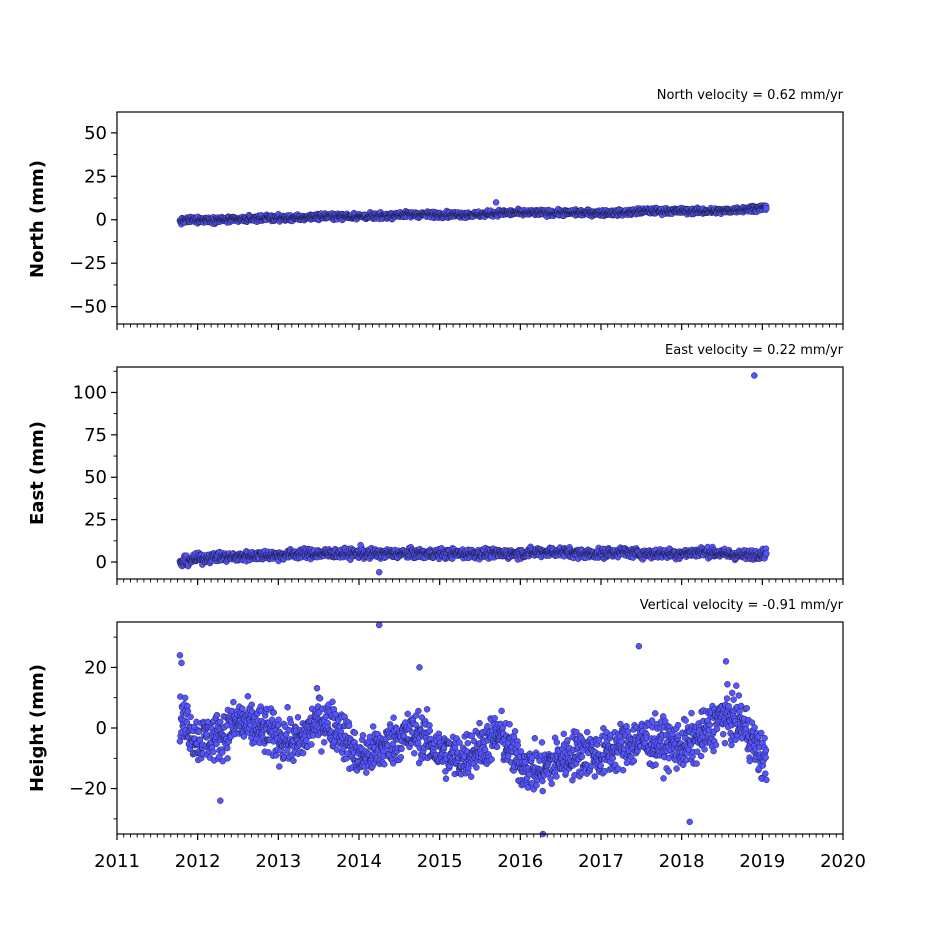 This screenshot has width=937, height=937. What do you see at coordinates (766, 208) in the screenshot?
I see `north-data-point` at bounding box center [766, 208].